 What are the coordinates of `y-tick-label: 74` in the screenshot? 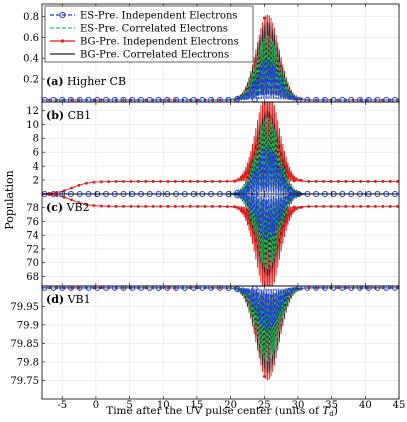 It's located at (32, 236).